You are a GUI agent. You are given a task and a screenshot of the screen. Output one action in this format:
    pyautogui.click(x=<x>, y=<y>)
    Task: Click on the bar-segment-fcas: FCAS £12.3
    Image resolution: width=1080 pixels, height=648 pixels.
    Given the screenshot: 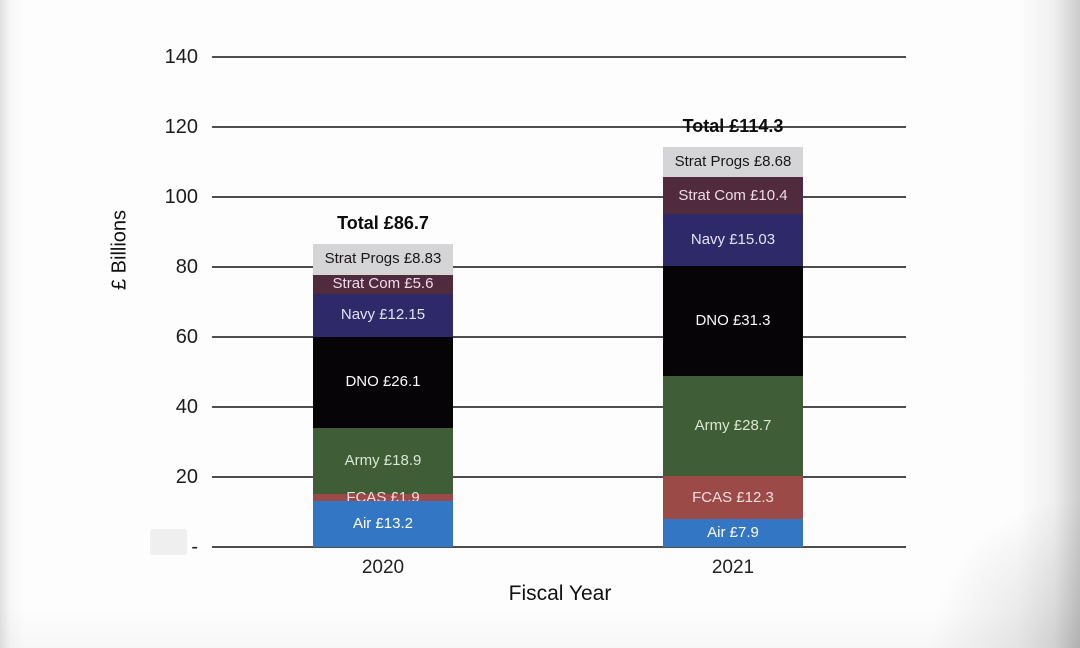 What is the action you would take?
    pyautogui.click(x=733, y=498)
    